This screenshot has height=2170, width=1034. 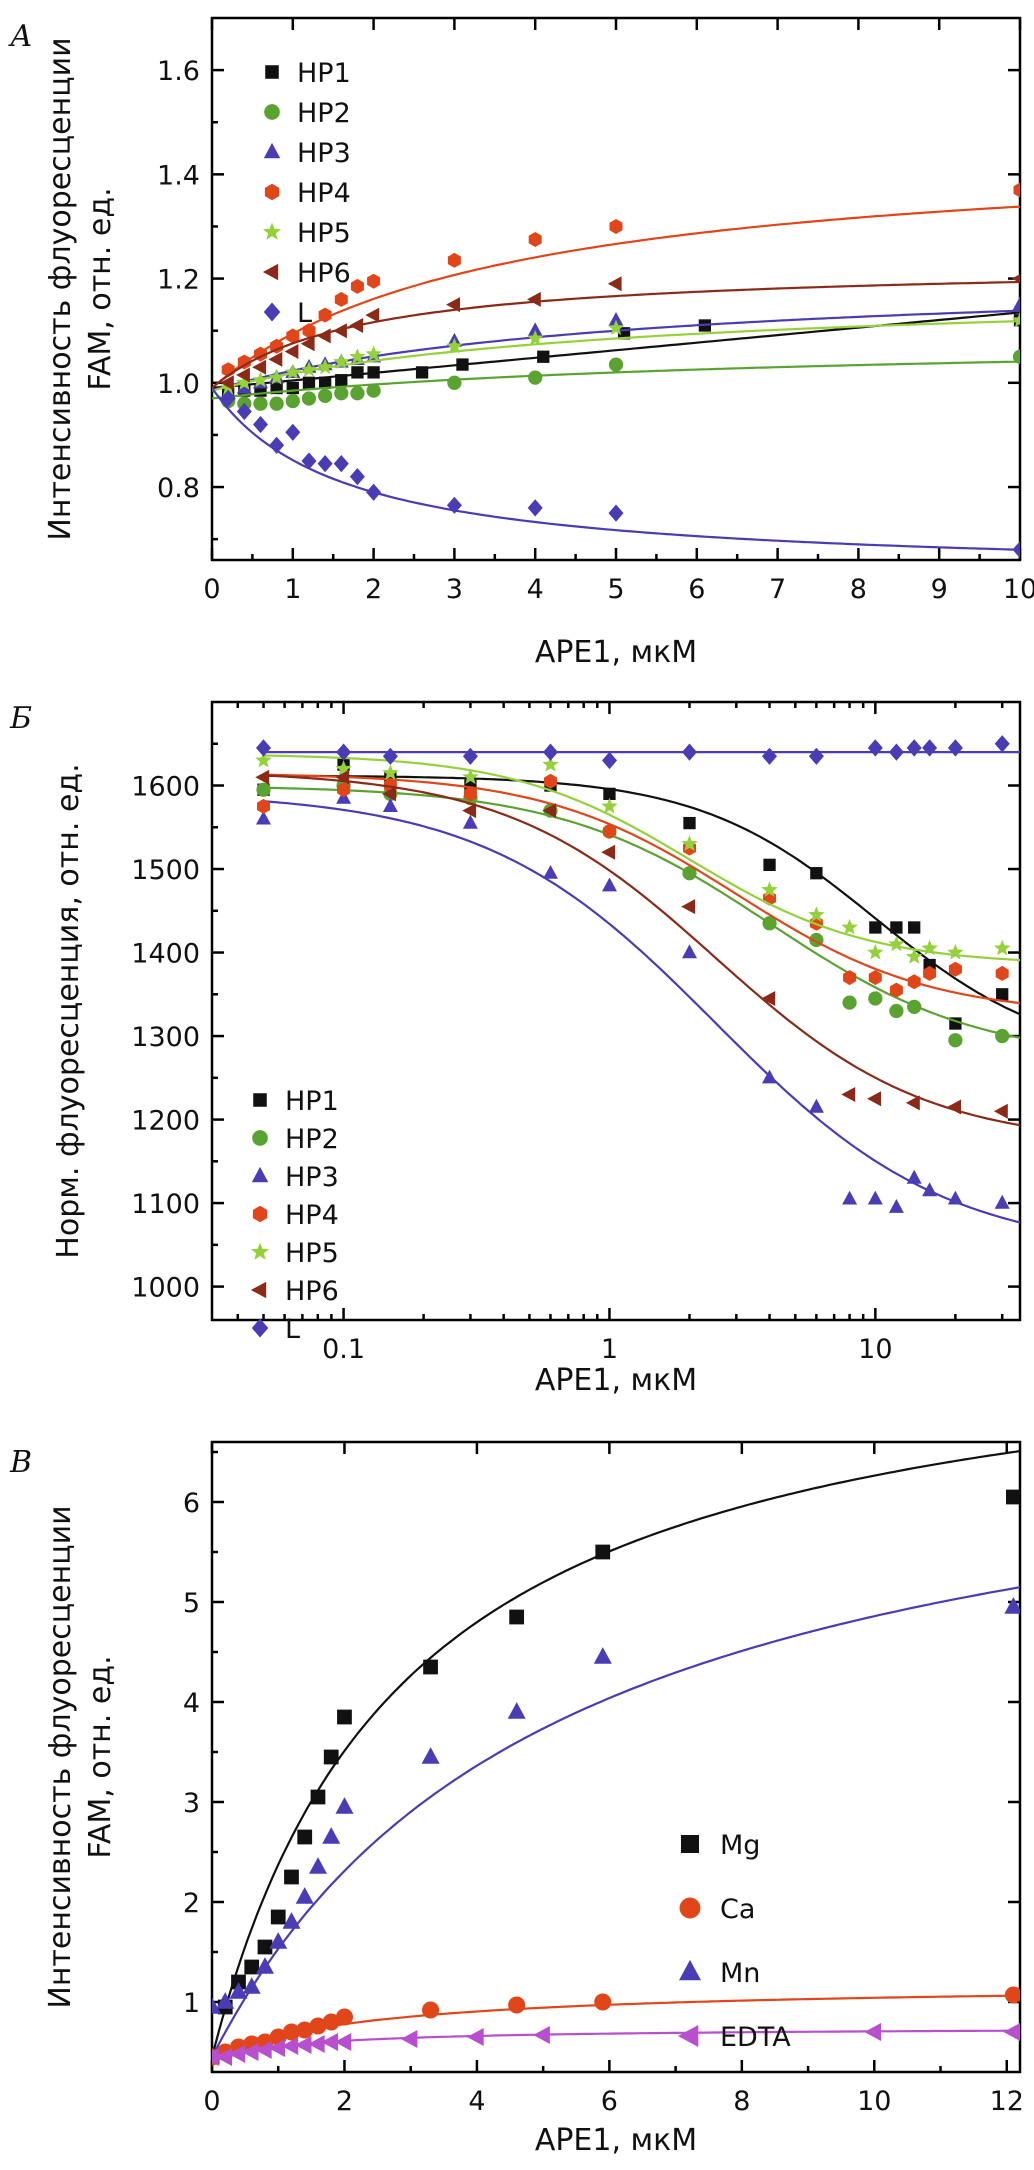 What do you see at coordinates (324, 273) in the screenshot?
I see `legend-label: HP6` at bounding box center [324, 273].